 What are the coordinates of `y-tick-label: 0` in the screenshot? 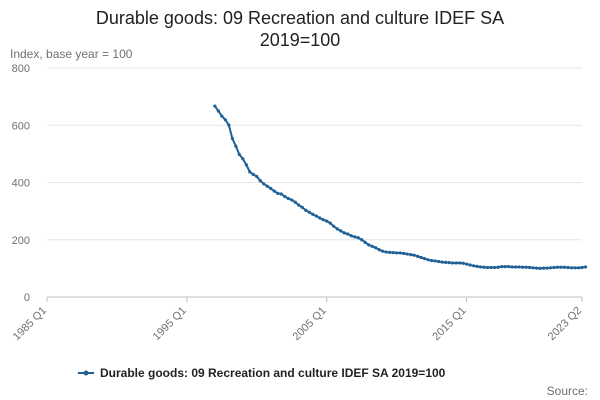 It's located at (27, 298).